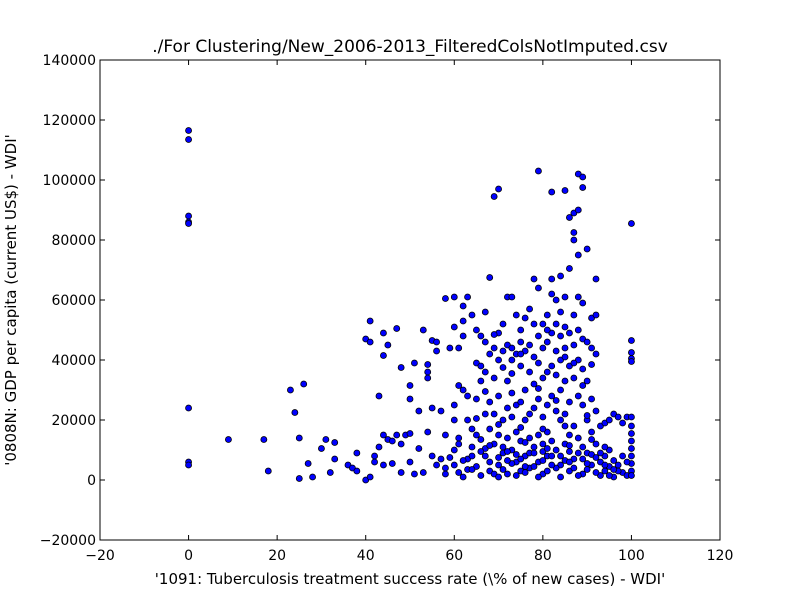 This screenshot has width=800, height=604. I want to click on x-tick-label: 120, so click(720, 556).